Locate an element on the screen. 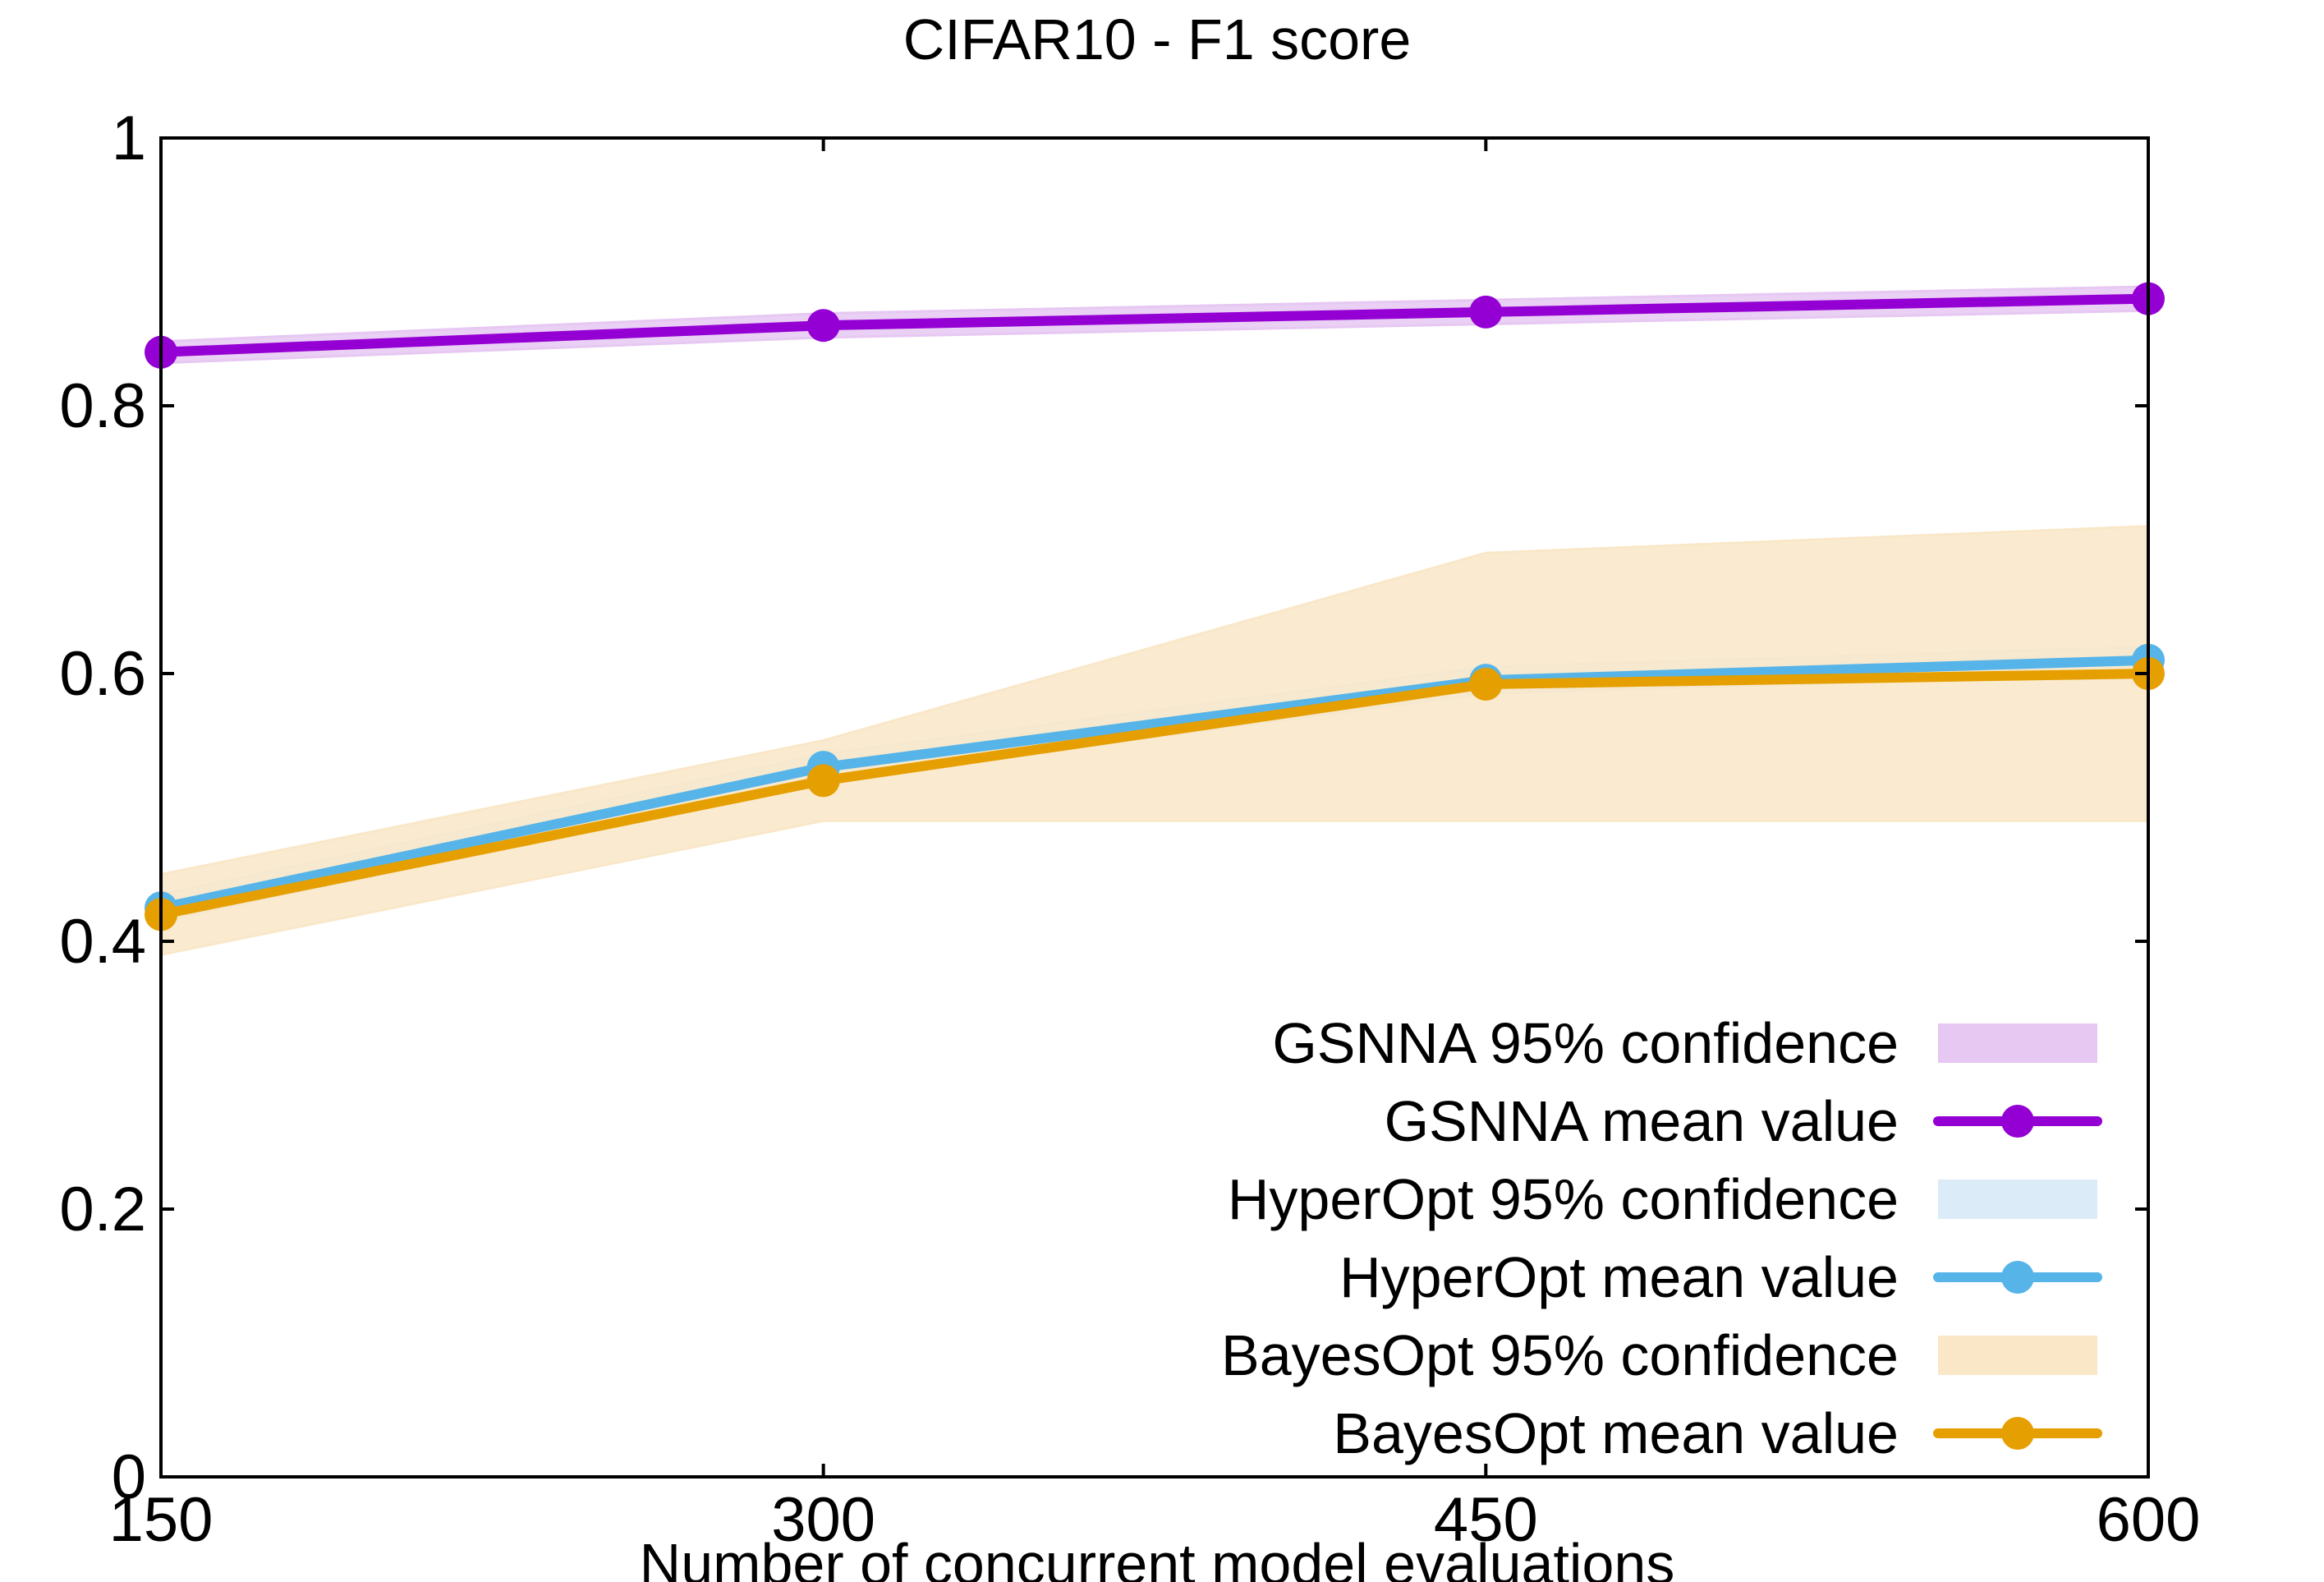 This screenshot has height=1582, width=2324. chart-title: CIFAR10 - F1 score is located at coordinates (1158, 39).